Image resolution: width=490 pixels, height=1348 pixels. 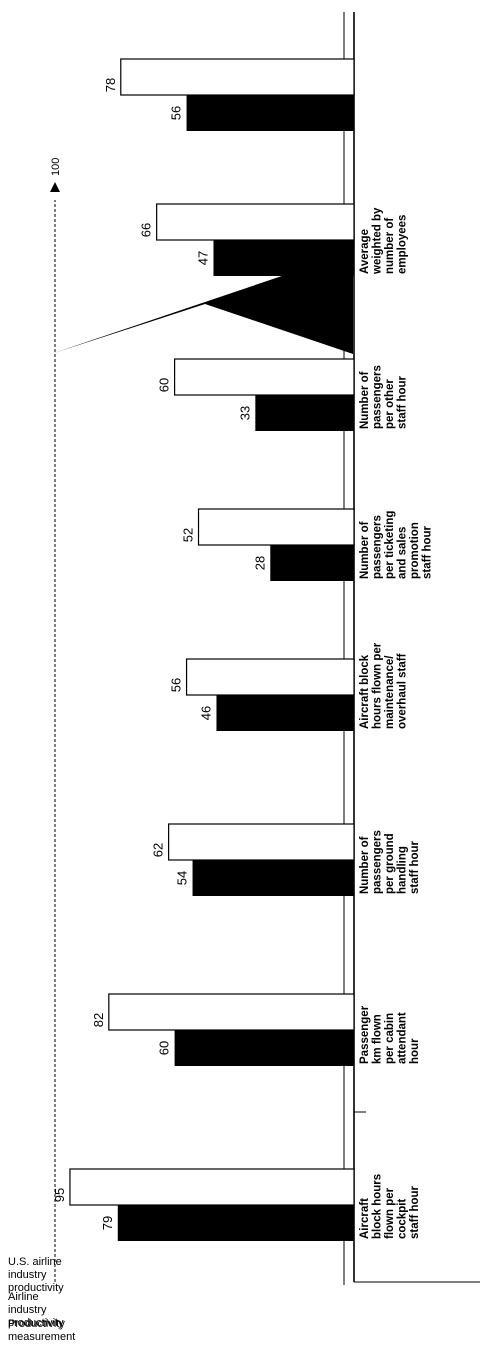 I want to click on category-label-line: and sales, so click(x=403, y=553).